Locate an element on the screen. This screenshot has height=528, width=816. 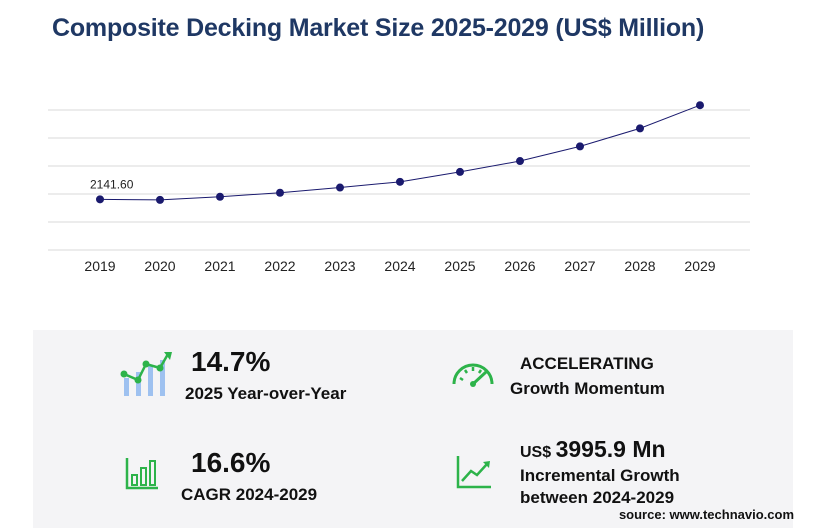
speedometer-icon is located at coordinates (473, 375).